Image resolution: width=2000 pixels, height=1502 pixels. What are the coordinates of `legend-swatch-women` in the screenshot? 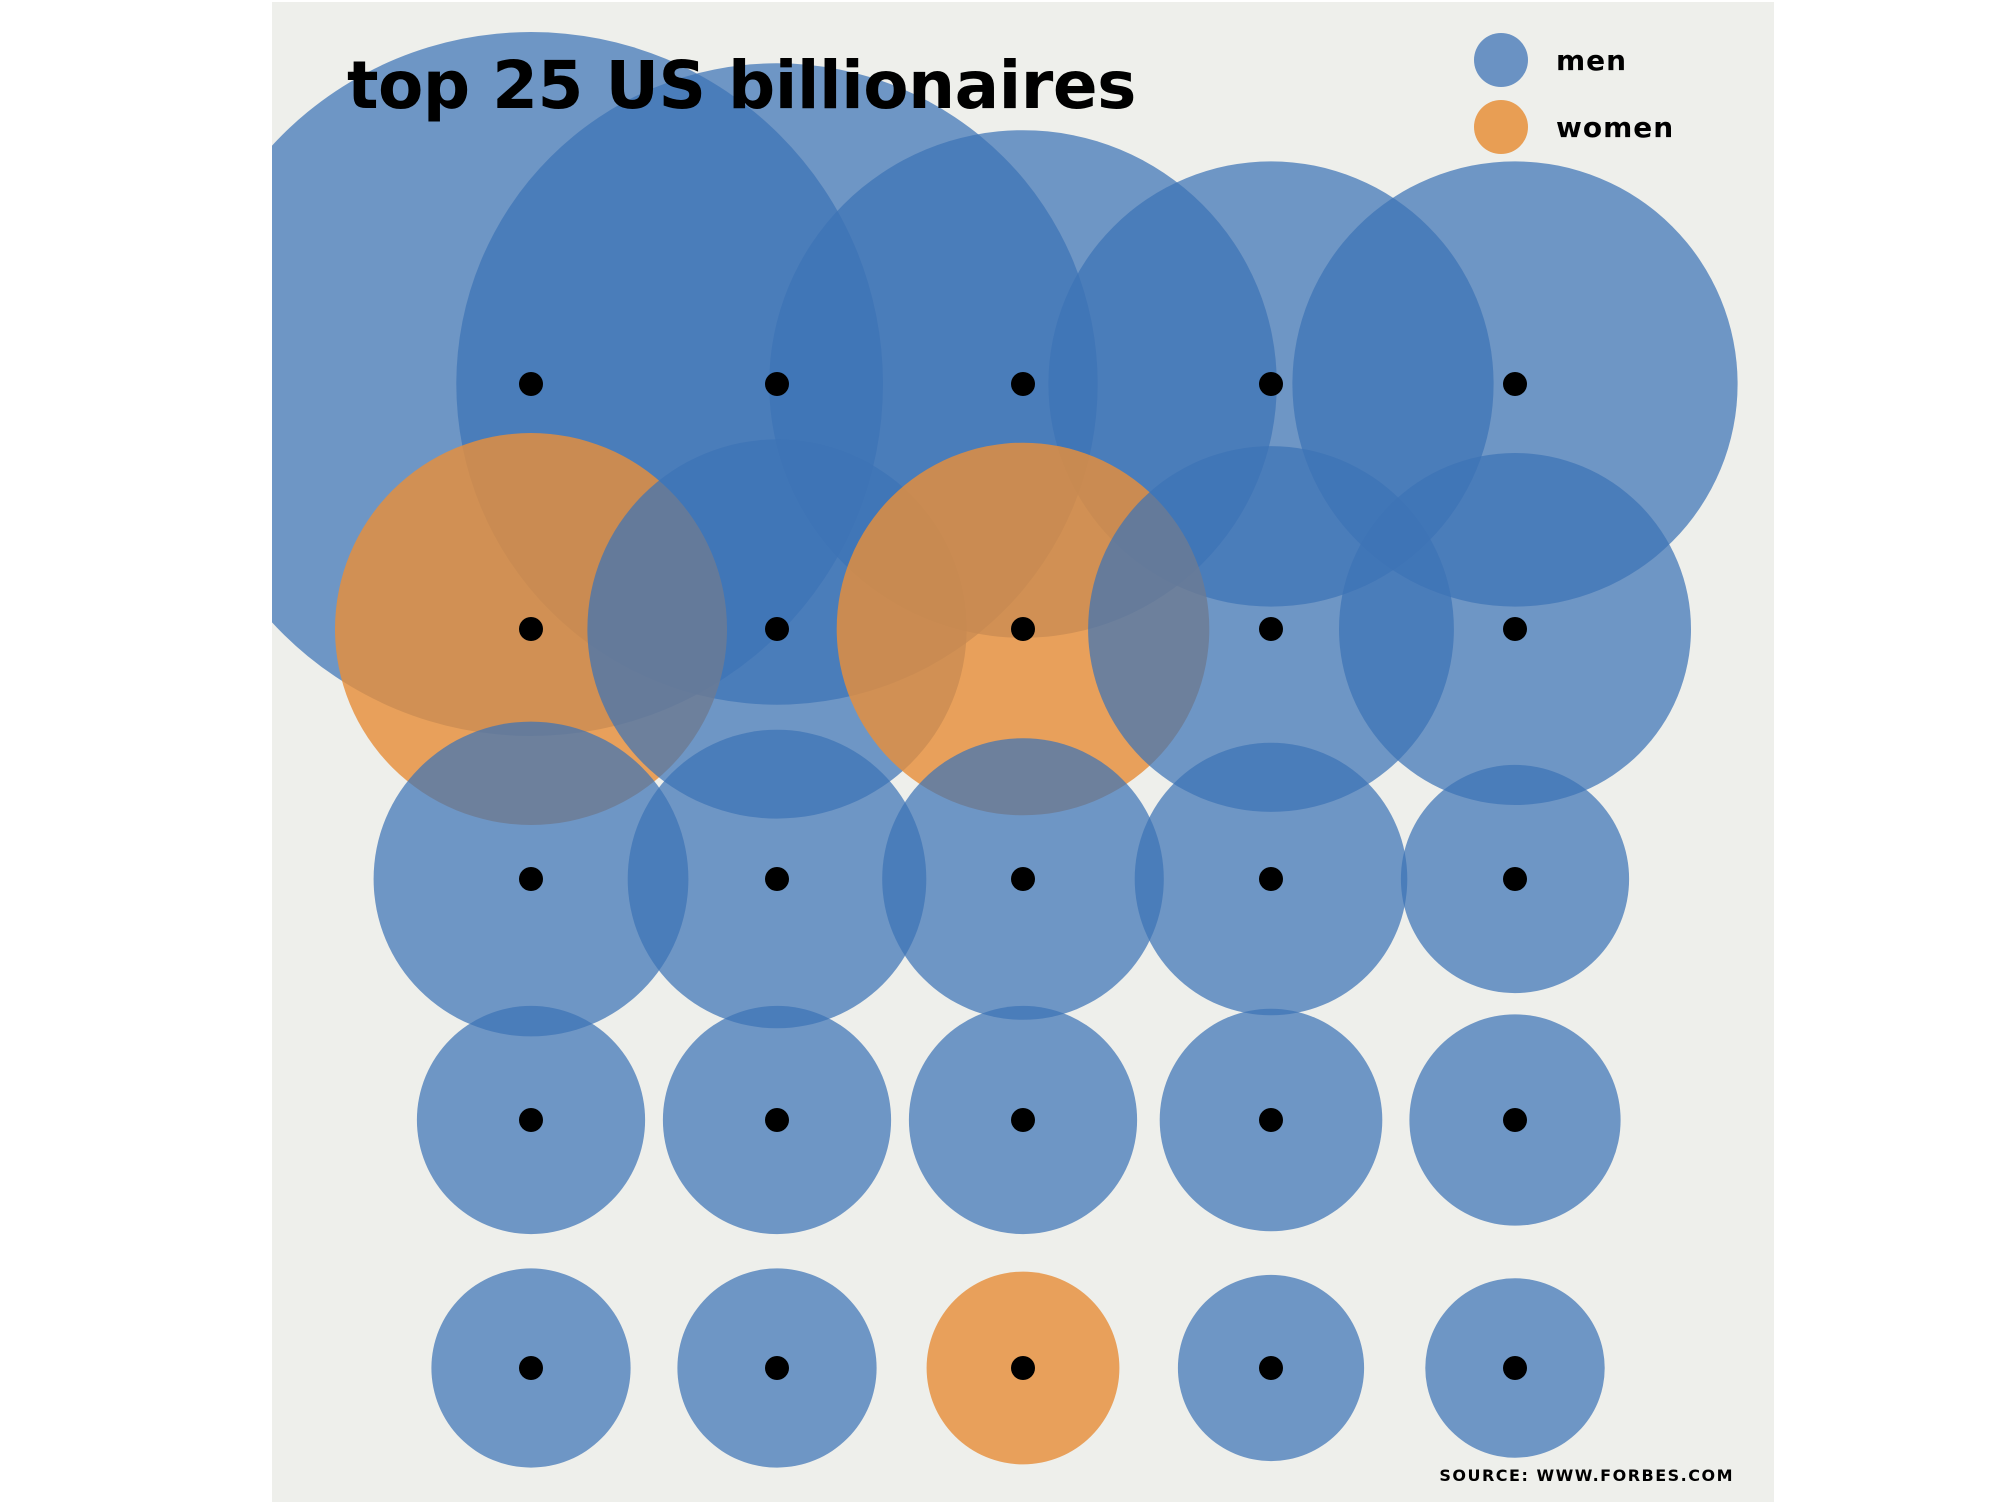 It's located at (1501, 127).